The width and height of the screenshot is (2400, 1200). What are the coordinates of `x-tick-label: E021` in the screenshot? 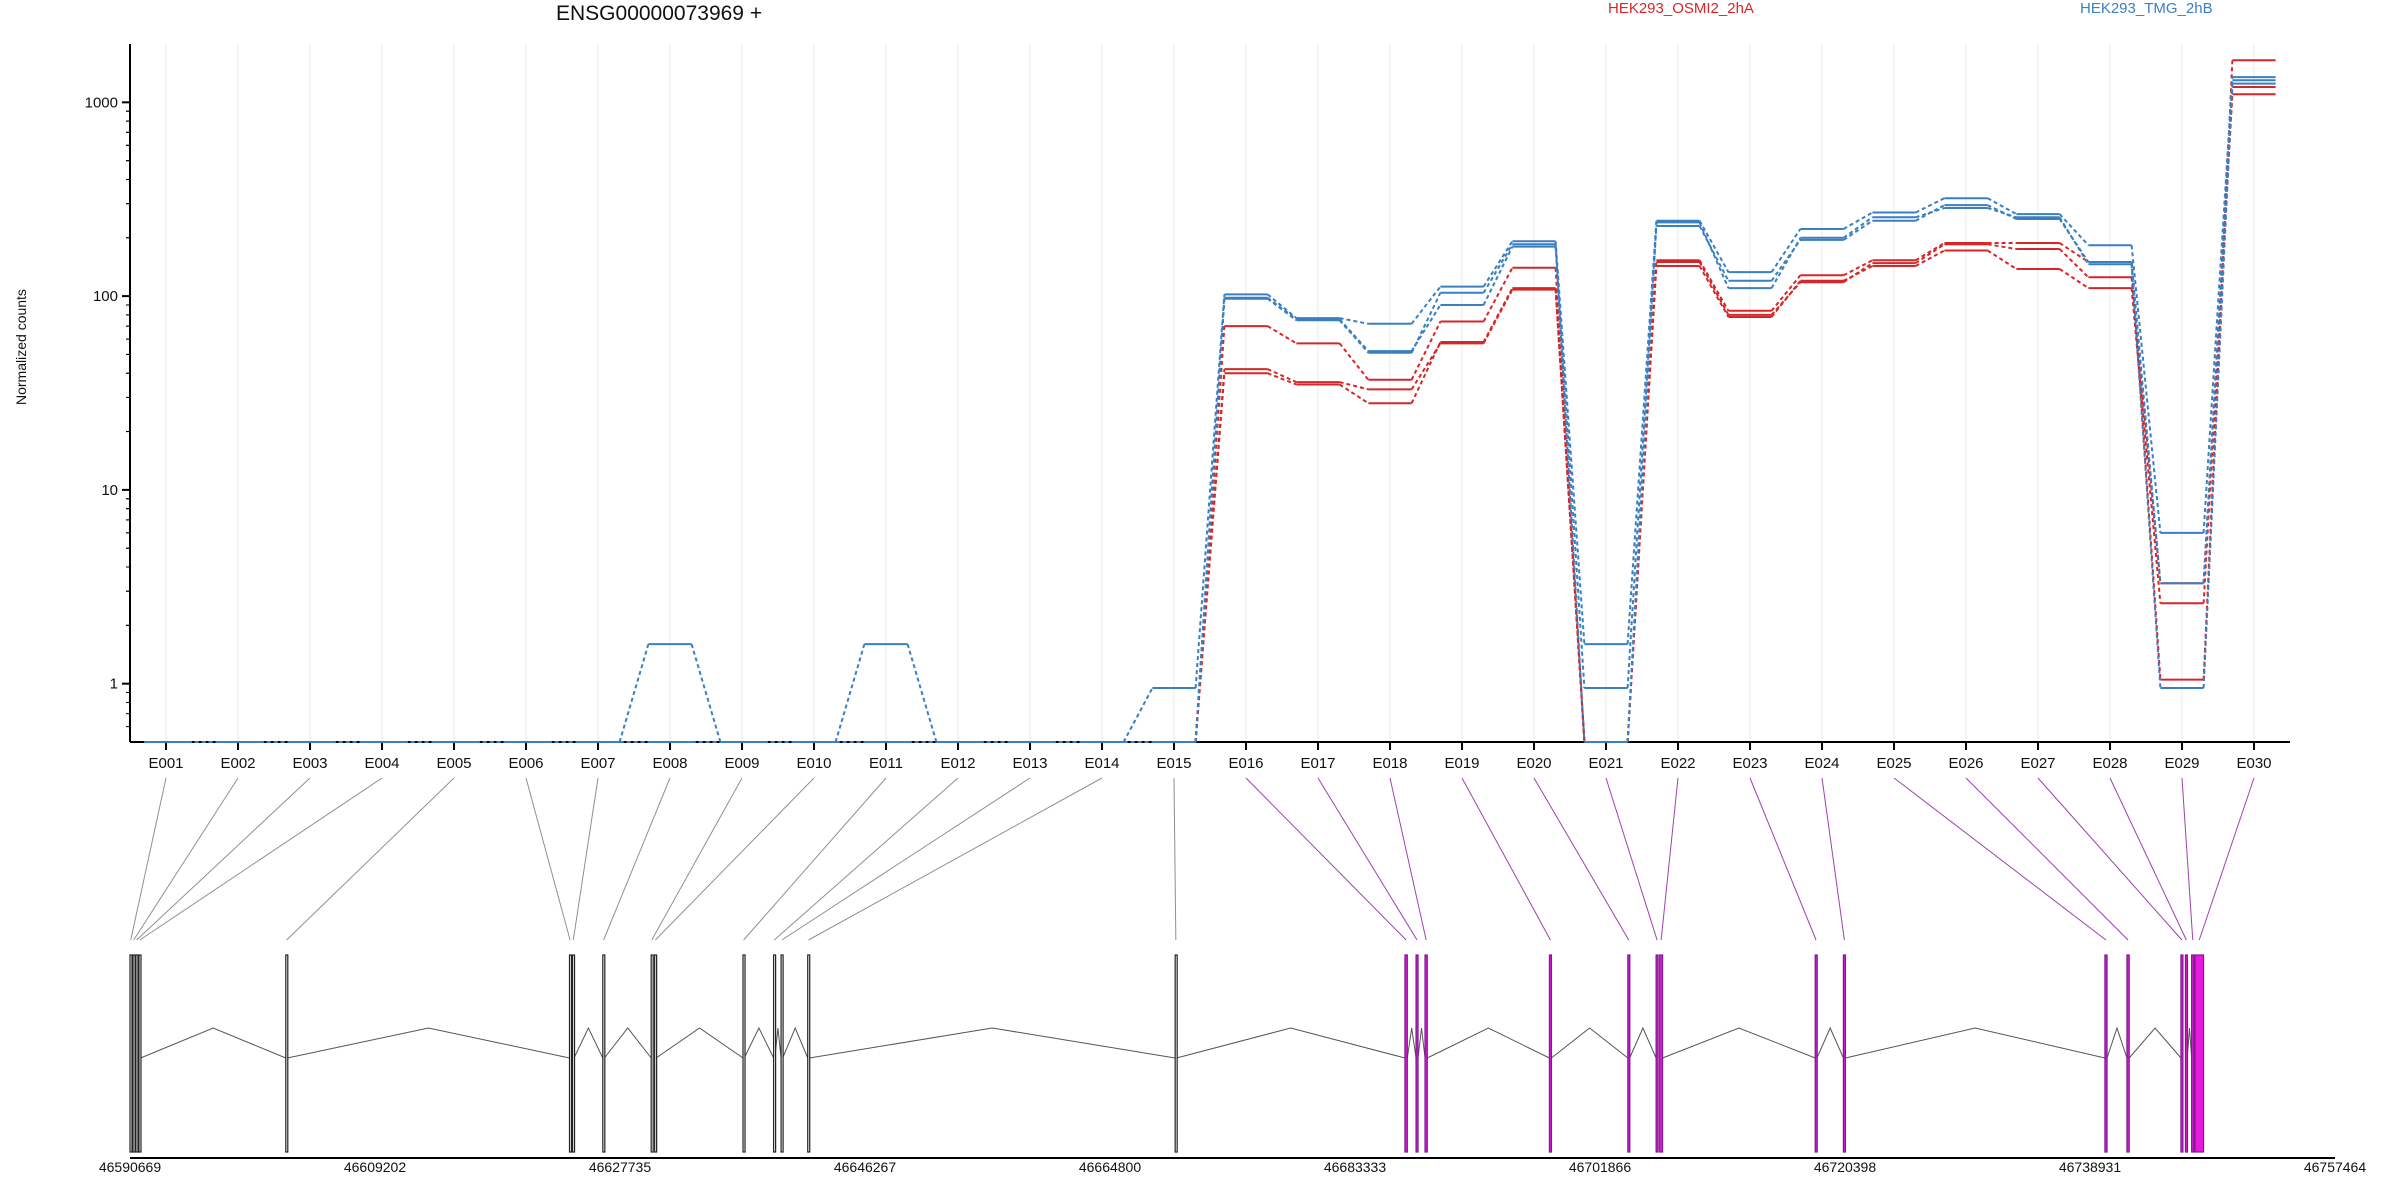 It's located at (1605, 763).